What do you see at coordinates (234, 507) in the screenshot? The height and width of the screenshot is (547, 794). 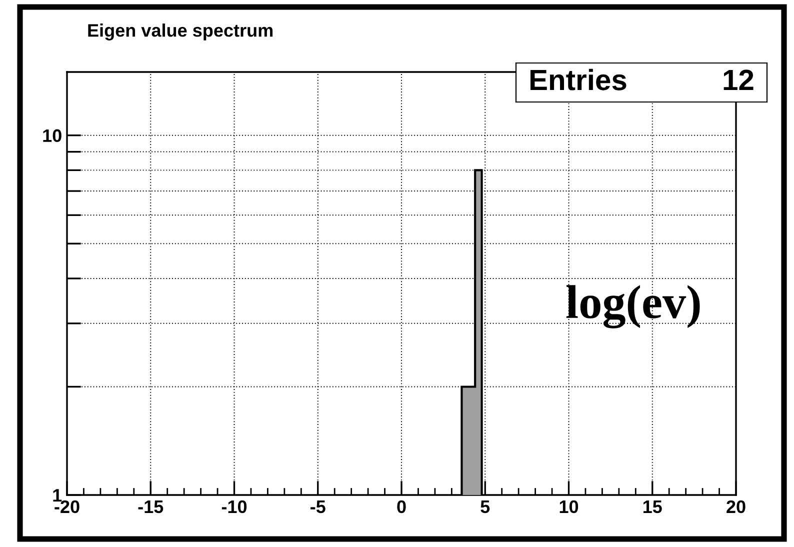 I see `x-tick-label: -10` at bounding box center [234, 507].